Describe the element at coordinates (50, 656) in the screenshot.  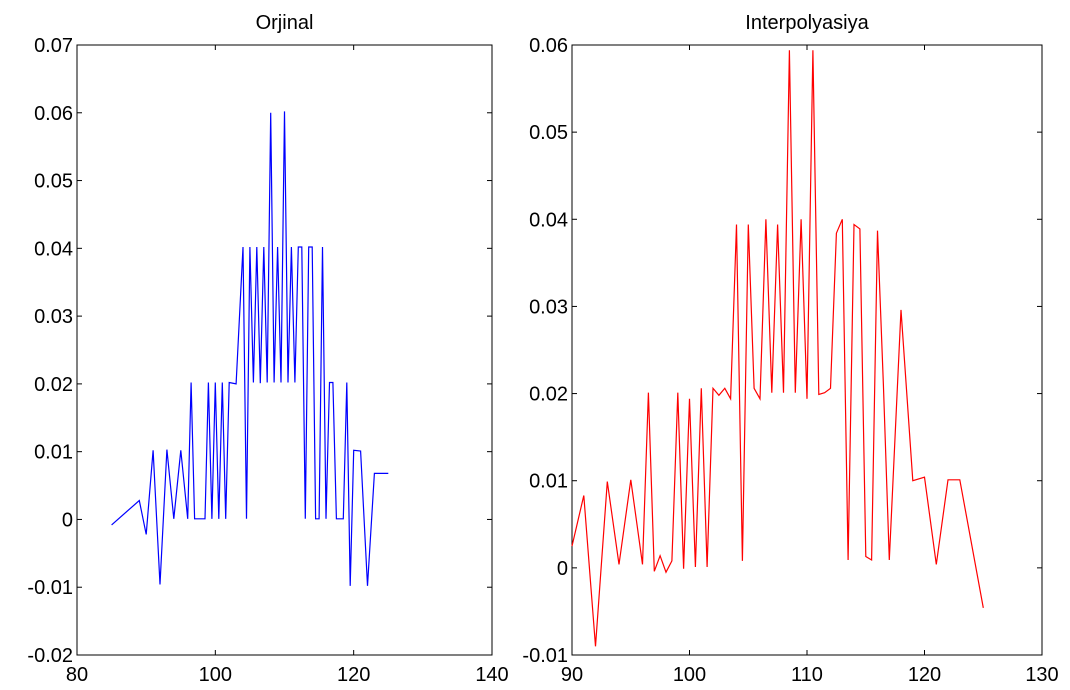
I see `y-tick-label: -0.02` at that location.